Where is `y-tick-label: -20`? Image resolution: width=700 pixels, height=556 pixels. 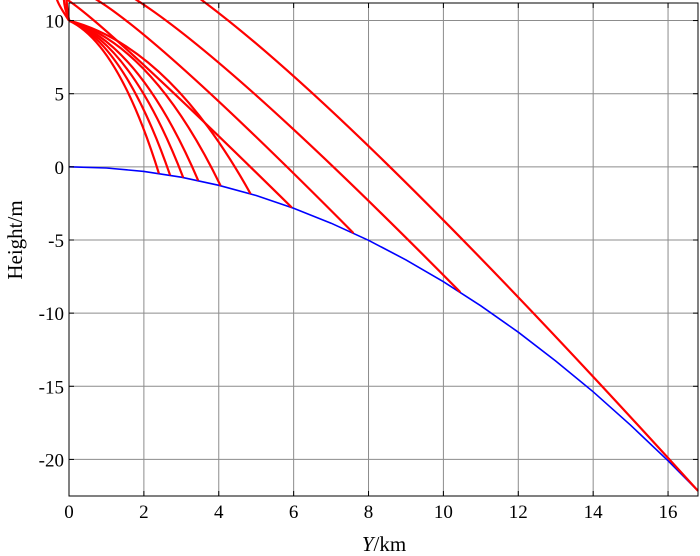
y-tick-label: -20 is located at coordinates (51, 460).